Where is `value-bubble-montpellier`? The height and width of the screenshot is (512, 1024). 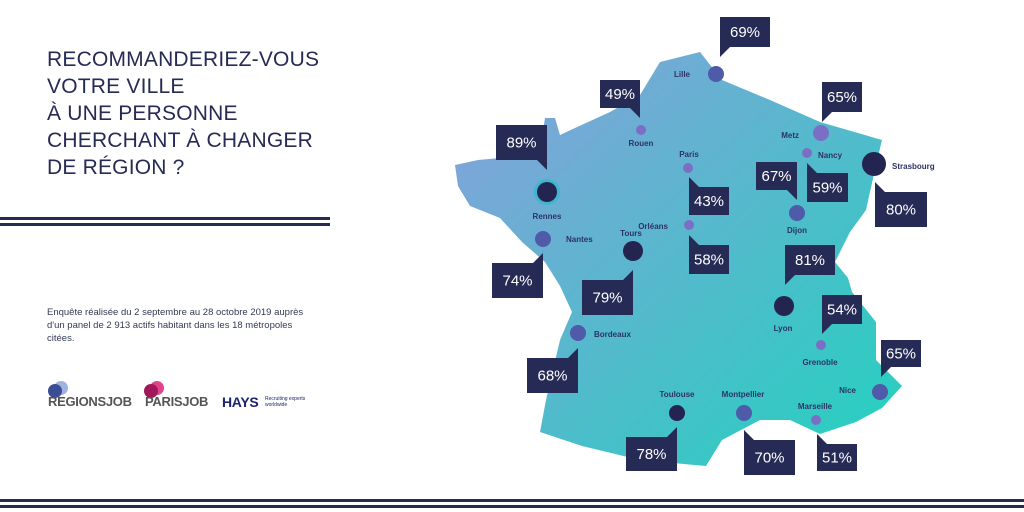 value-bubble-montpellier is located at coordinates (769, 457).